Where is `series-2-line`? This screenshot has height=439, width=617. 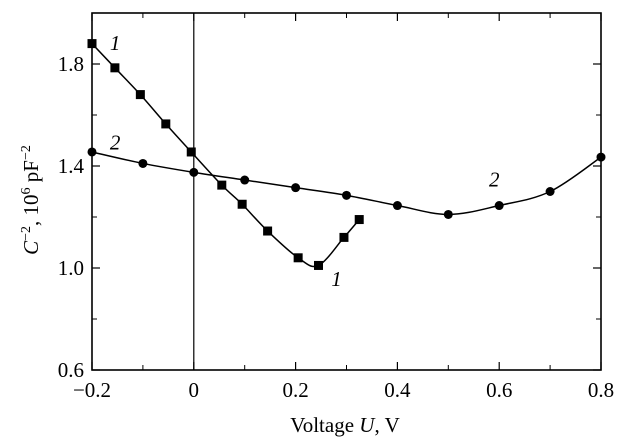 series-2-line is located at coordinates (346, 183).